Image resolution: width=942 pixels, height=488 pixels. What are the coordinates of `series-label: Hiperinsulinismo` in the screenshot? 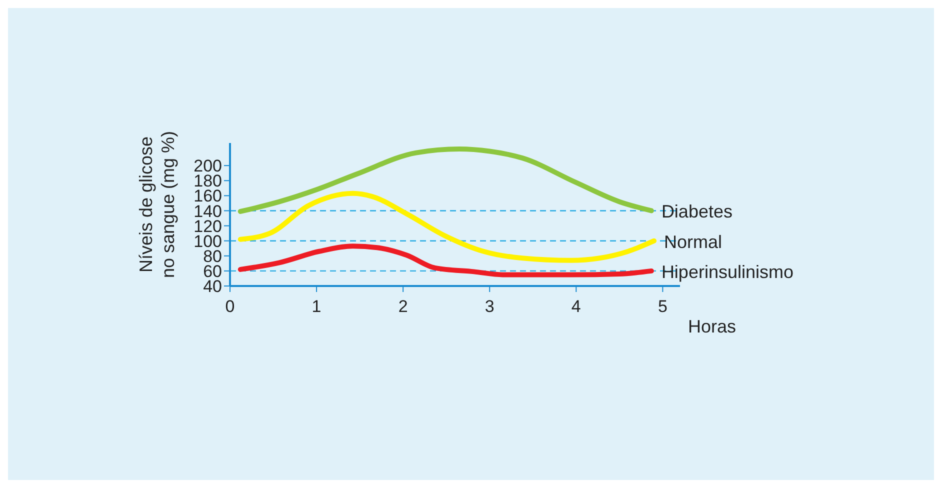 It's located at (727, 272).